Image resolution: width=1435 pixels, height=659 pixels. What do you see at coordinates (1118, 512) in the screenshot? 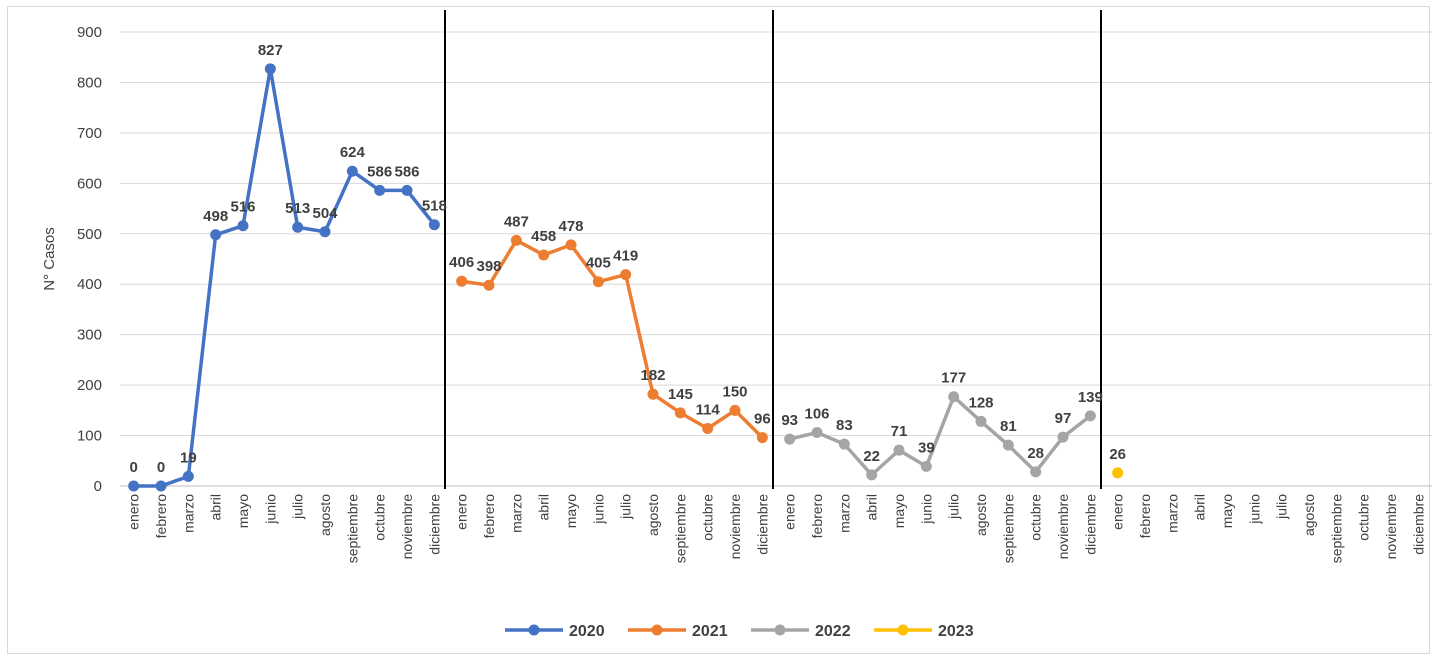
I see `x-tick-label: enero` at bounding box center [1118, 512].